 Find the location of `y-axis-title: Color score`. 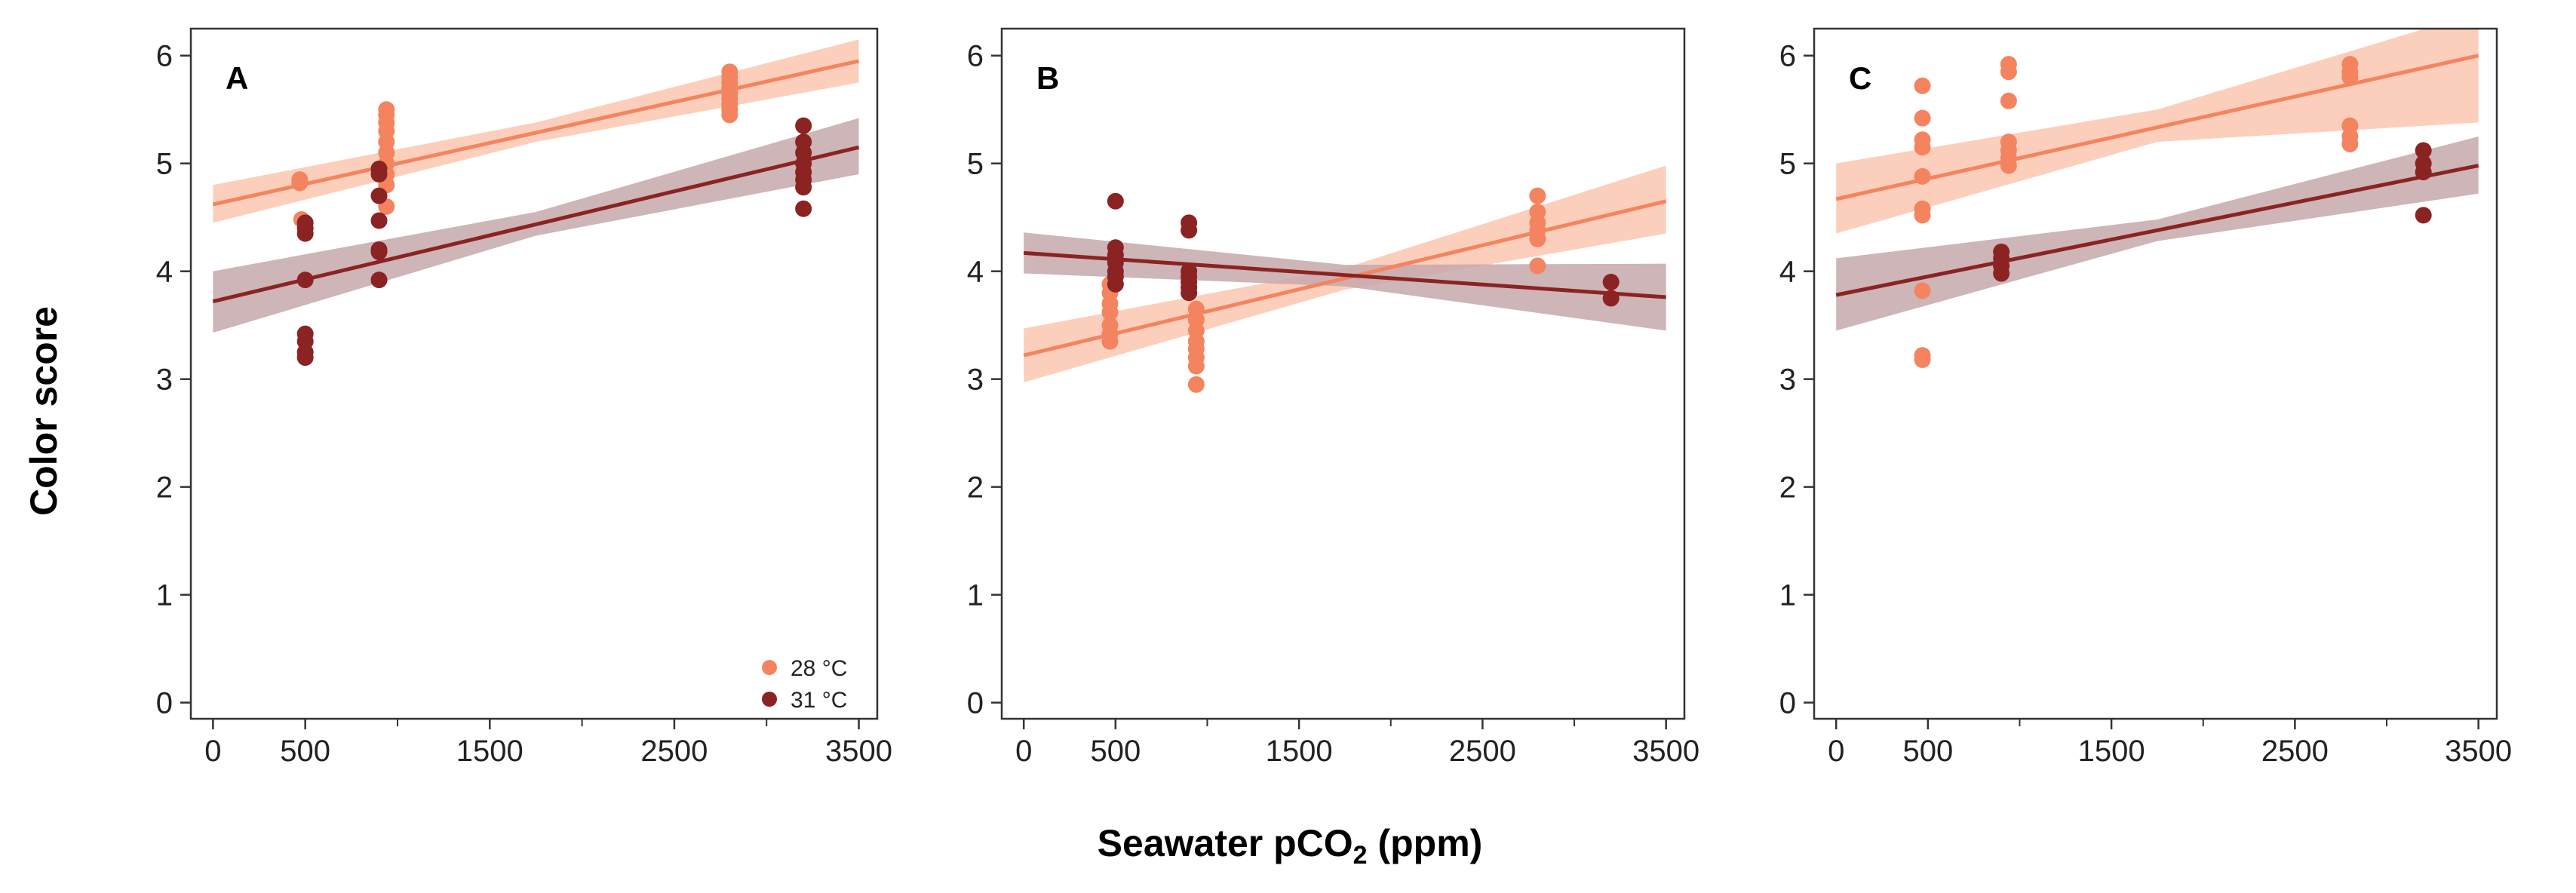

y-axis-title: Color score is located at coordinates (44, 411).